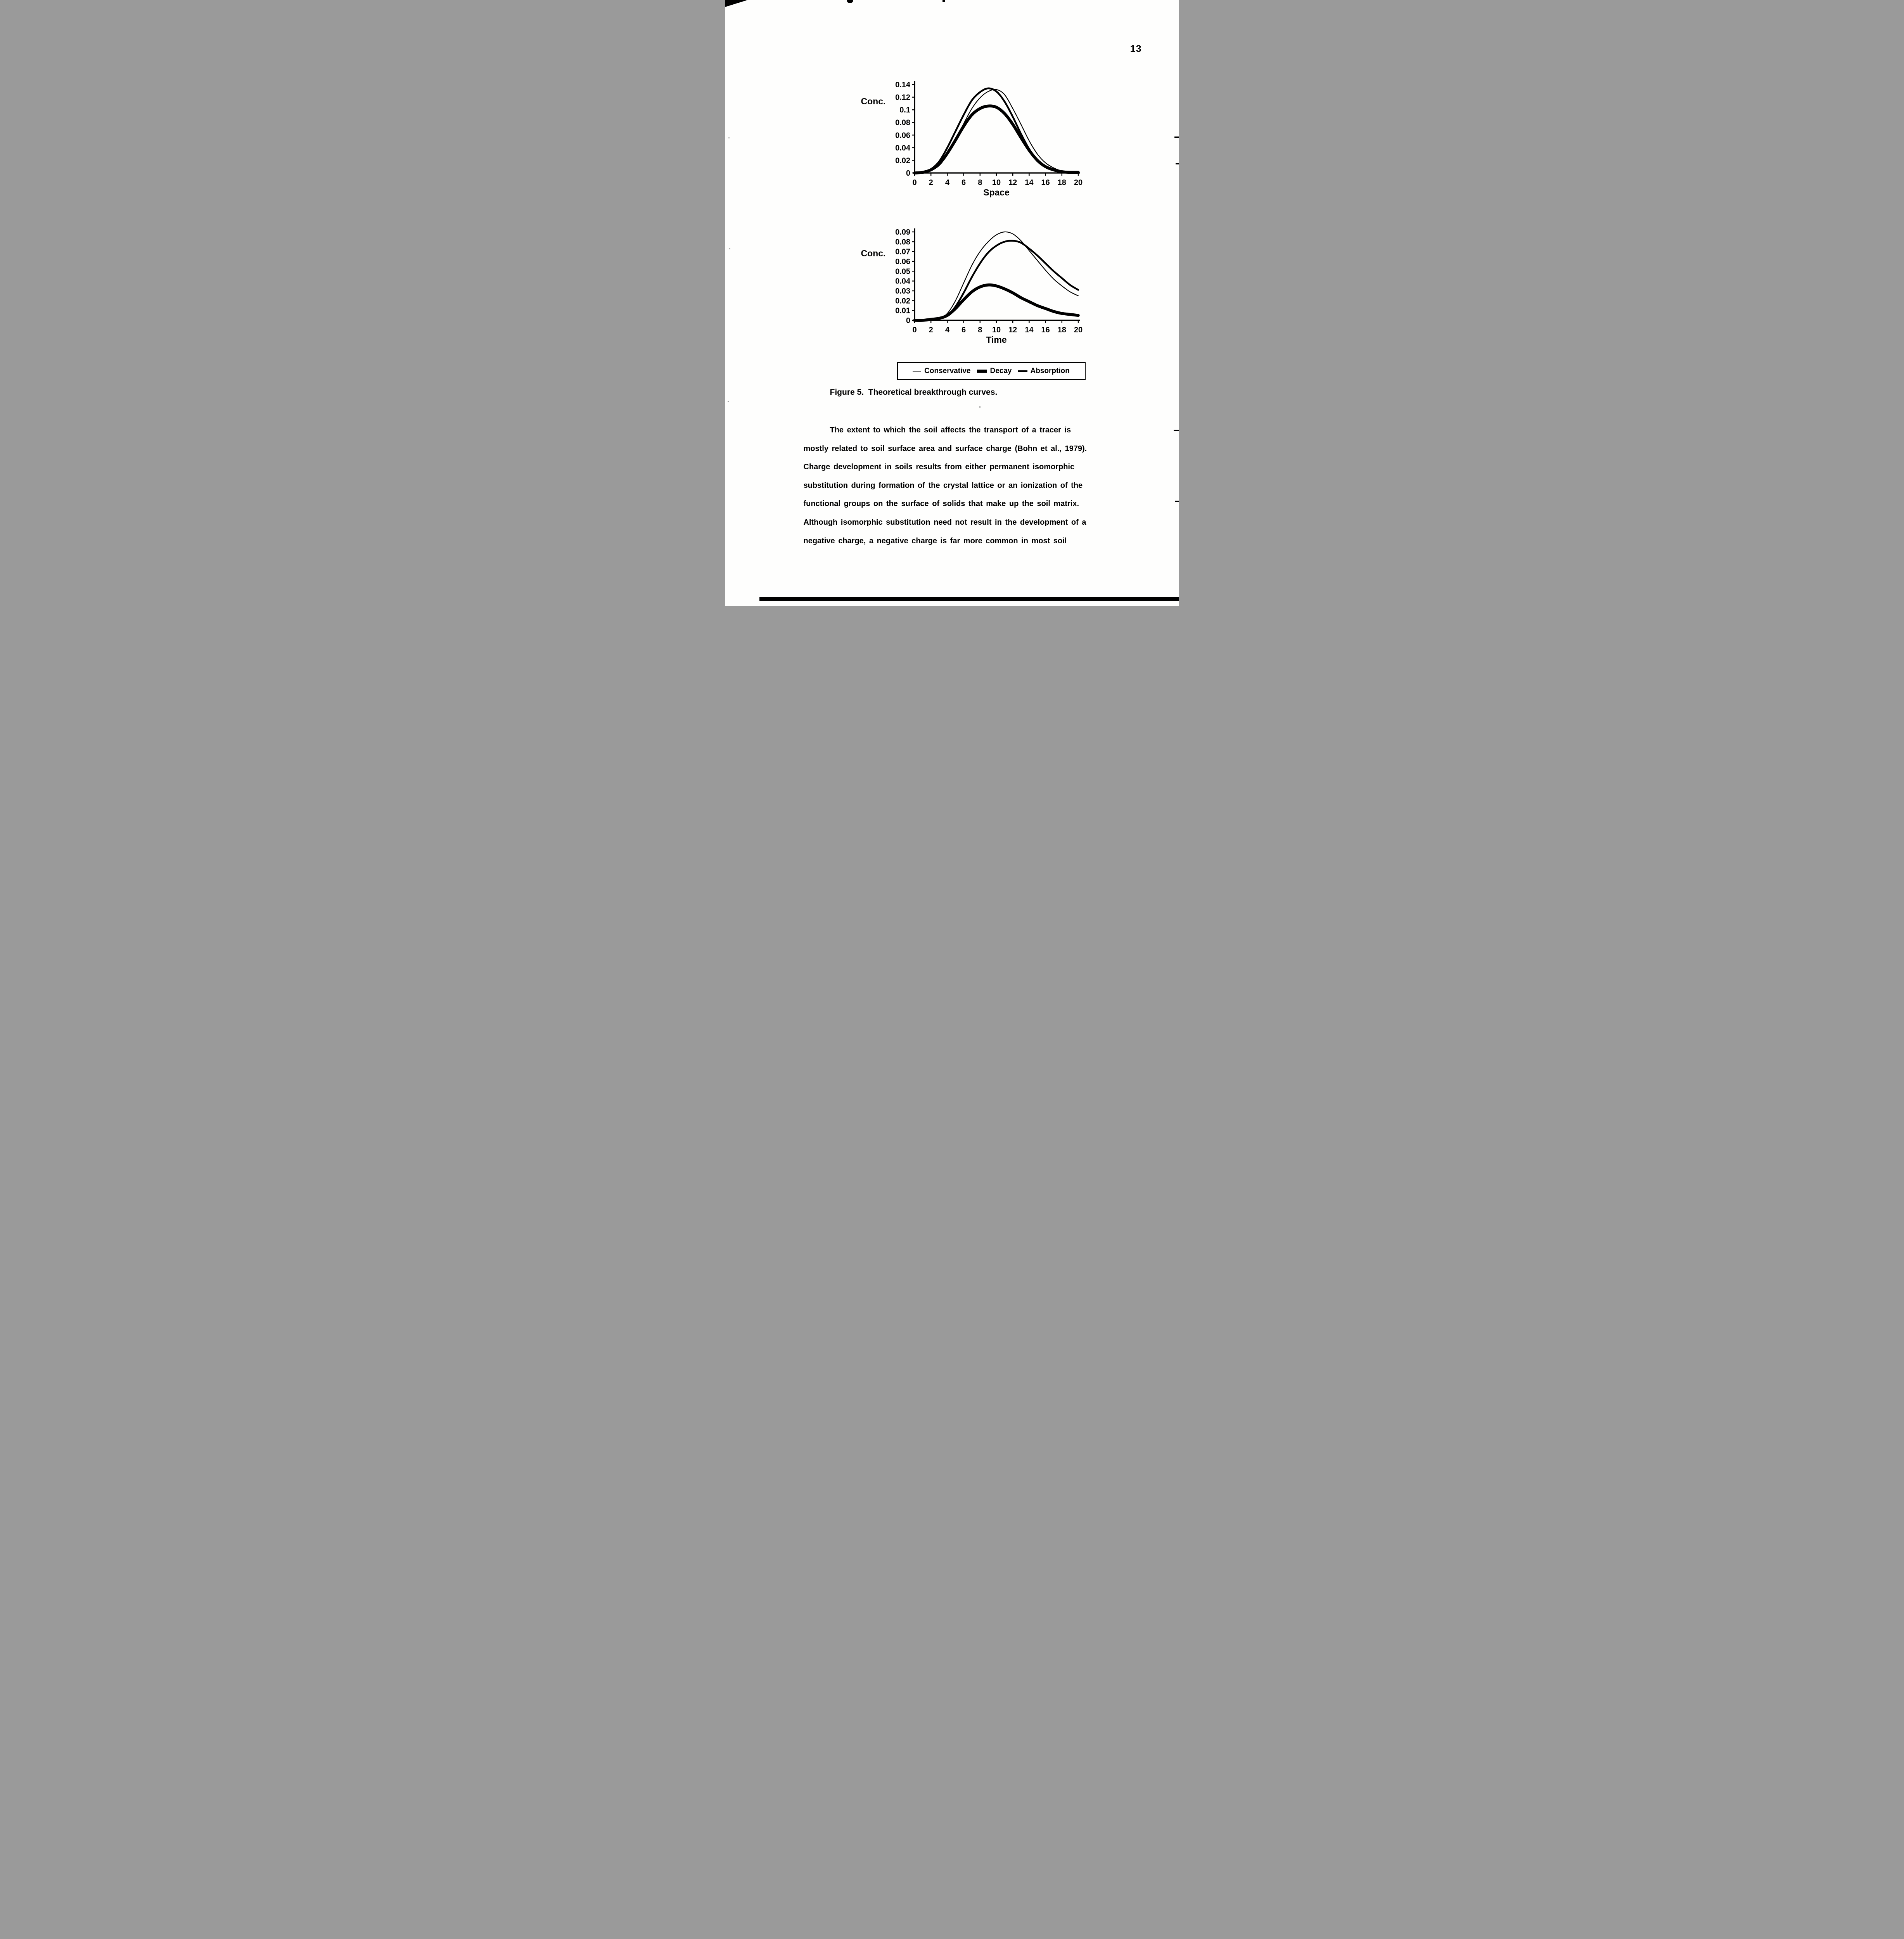  What do you see at coordinates (902, 232) in the screenshot?
I see `svg-text: 0.09` at bounding box center [902, 232].